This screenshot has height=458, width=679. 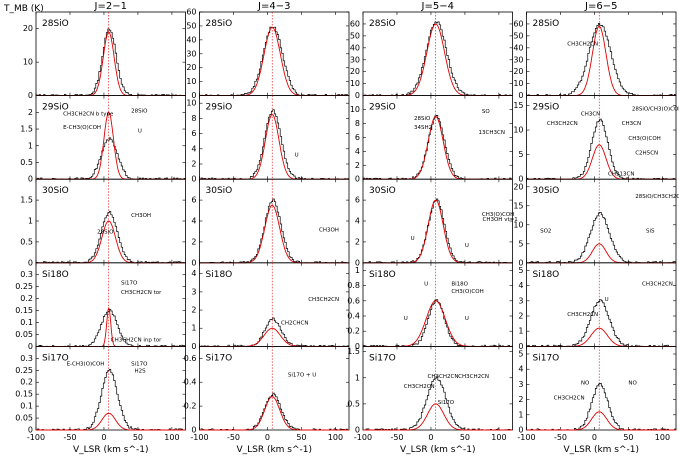 What do you see at coordinates (520, 300) in the screenshot?
I see `y-tick-label: 3` at bounding box center [520, 300].